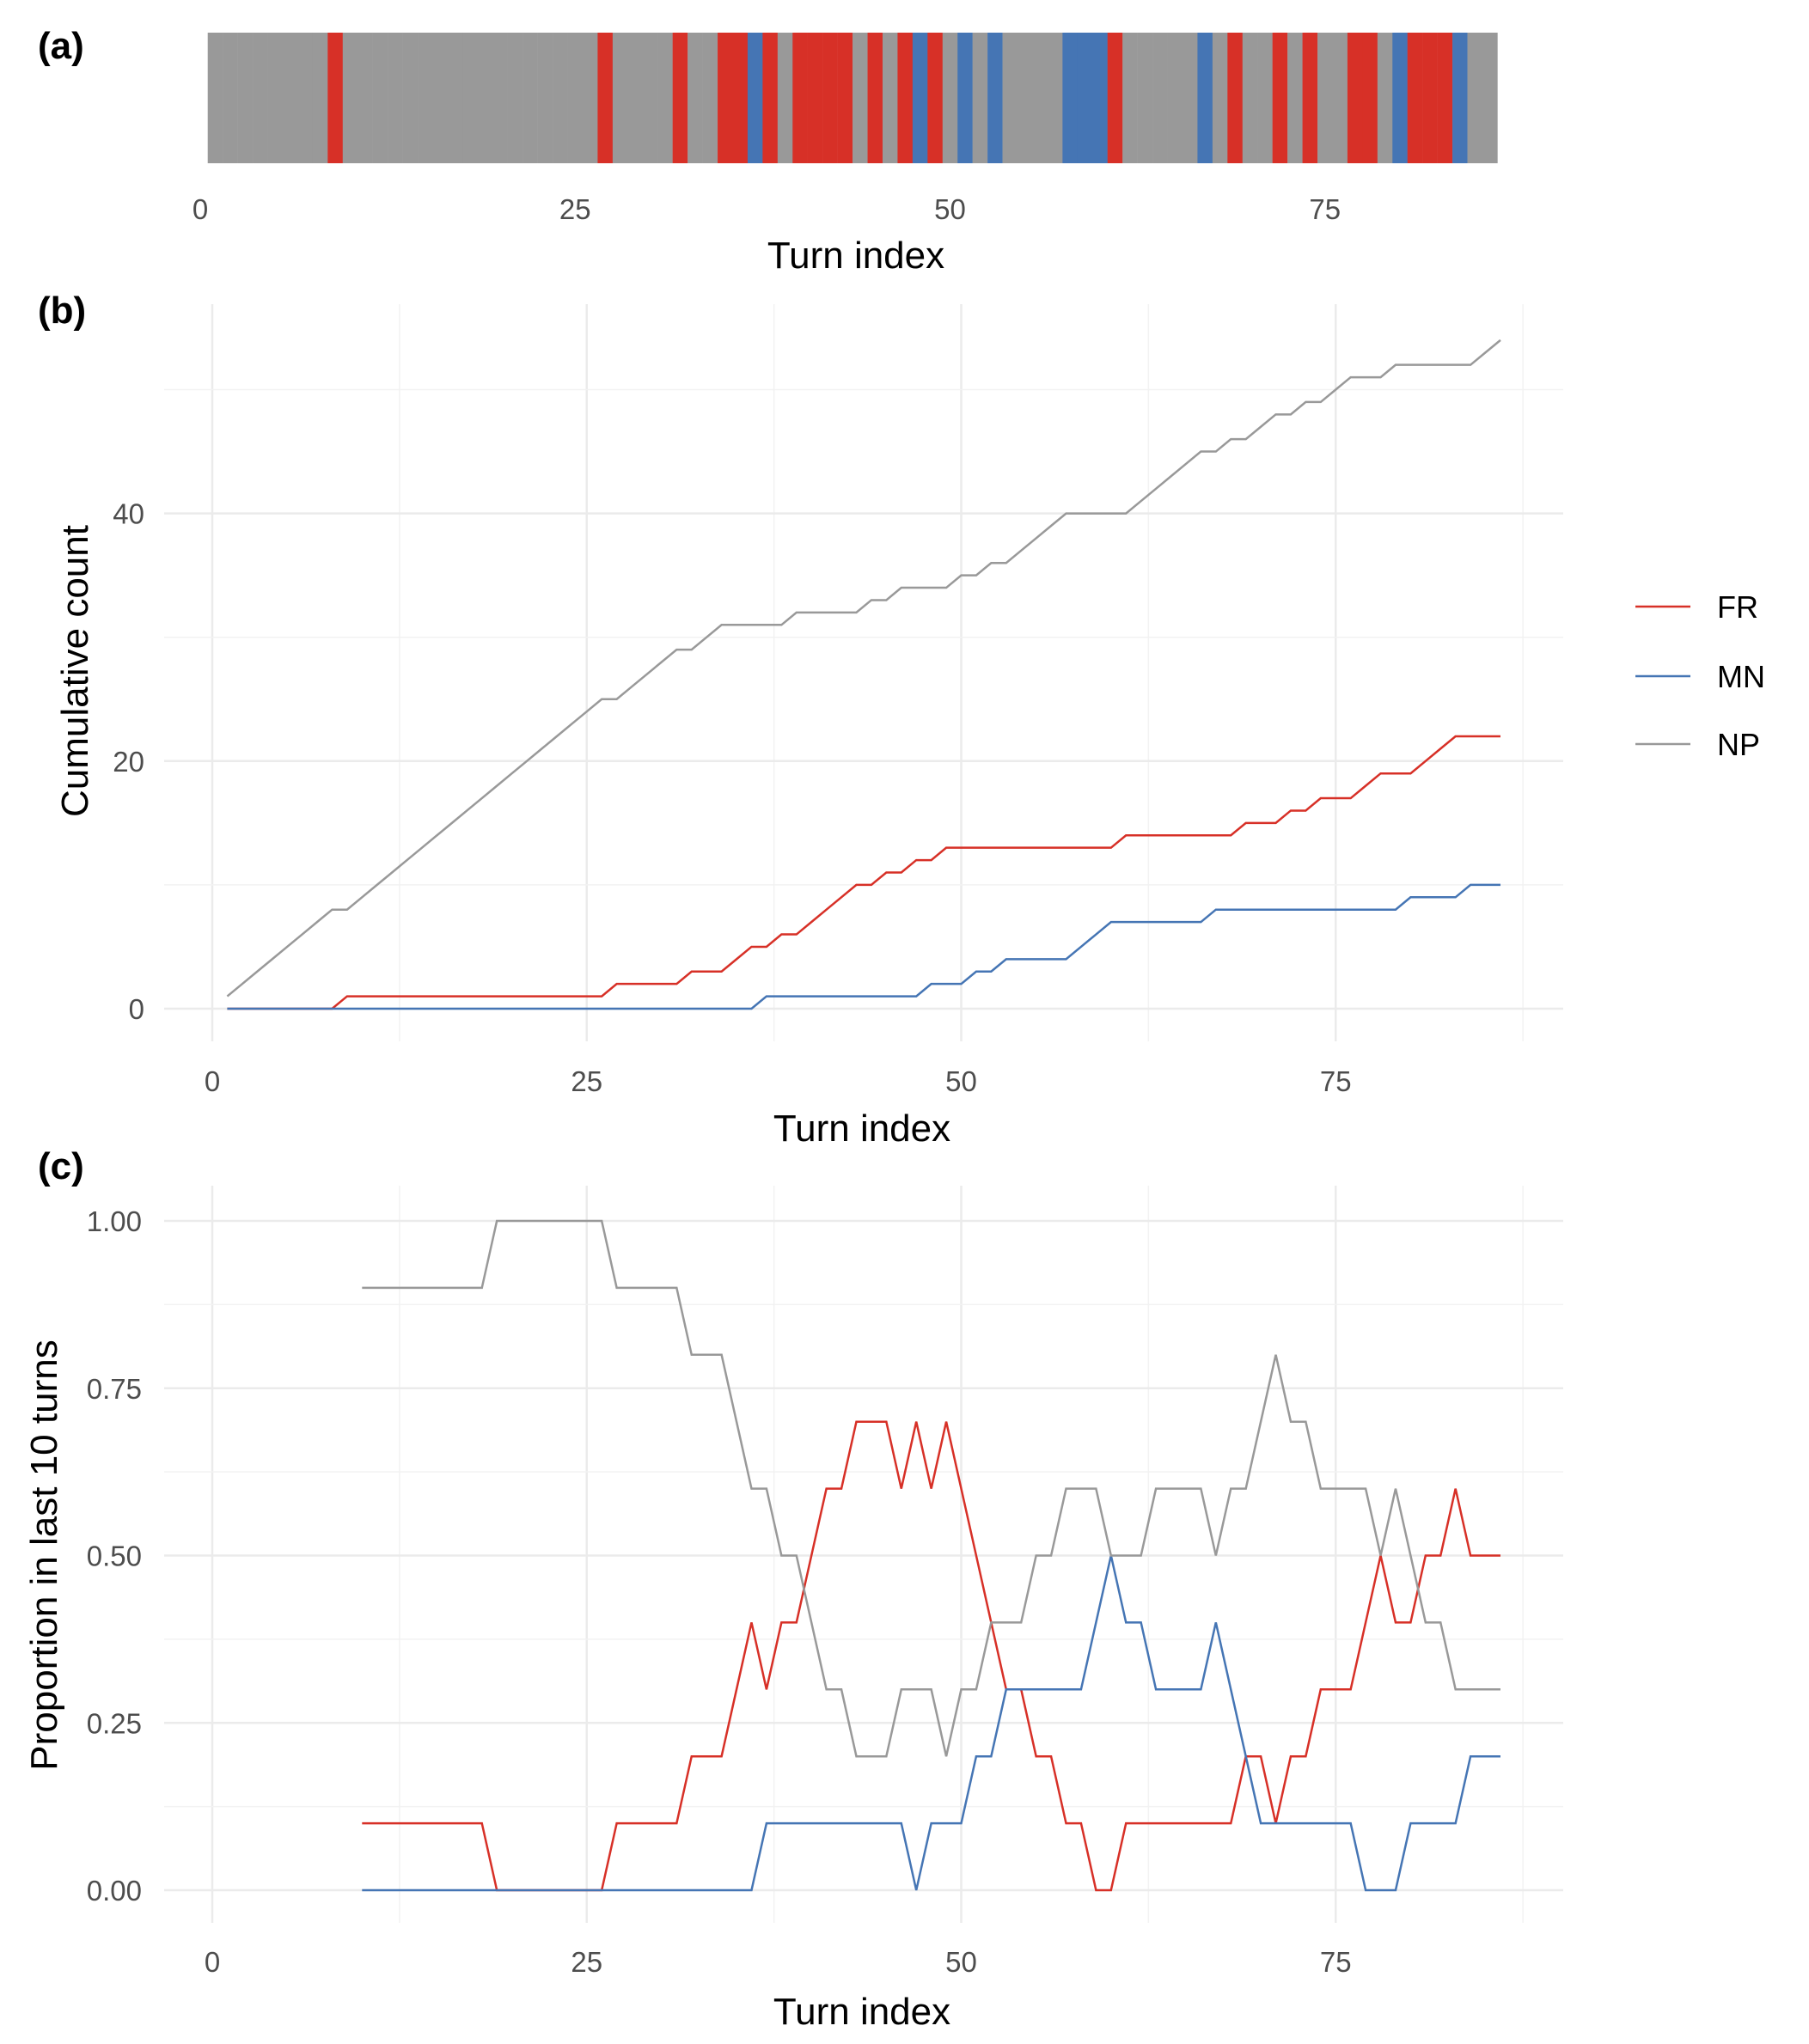 The height and width of the screenshot is (2044, 1809). Describe the element at coordinates (1336, 1962) in the screenshot. I see `panel-c-x-tick: 75` at that location.